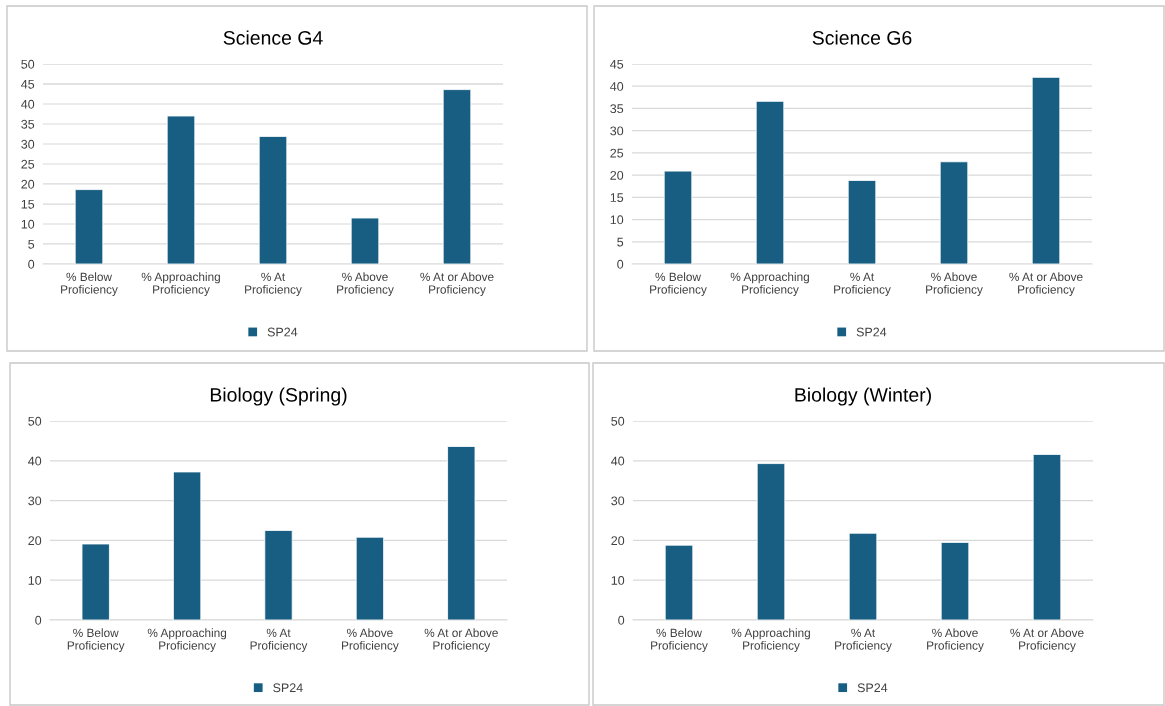  What do you see at coordinates (862, 37) in the screenshot?
I see `chart-title: Science G6` at bounding box center [862, 37].